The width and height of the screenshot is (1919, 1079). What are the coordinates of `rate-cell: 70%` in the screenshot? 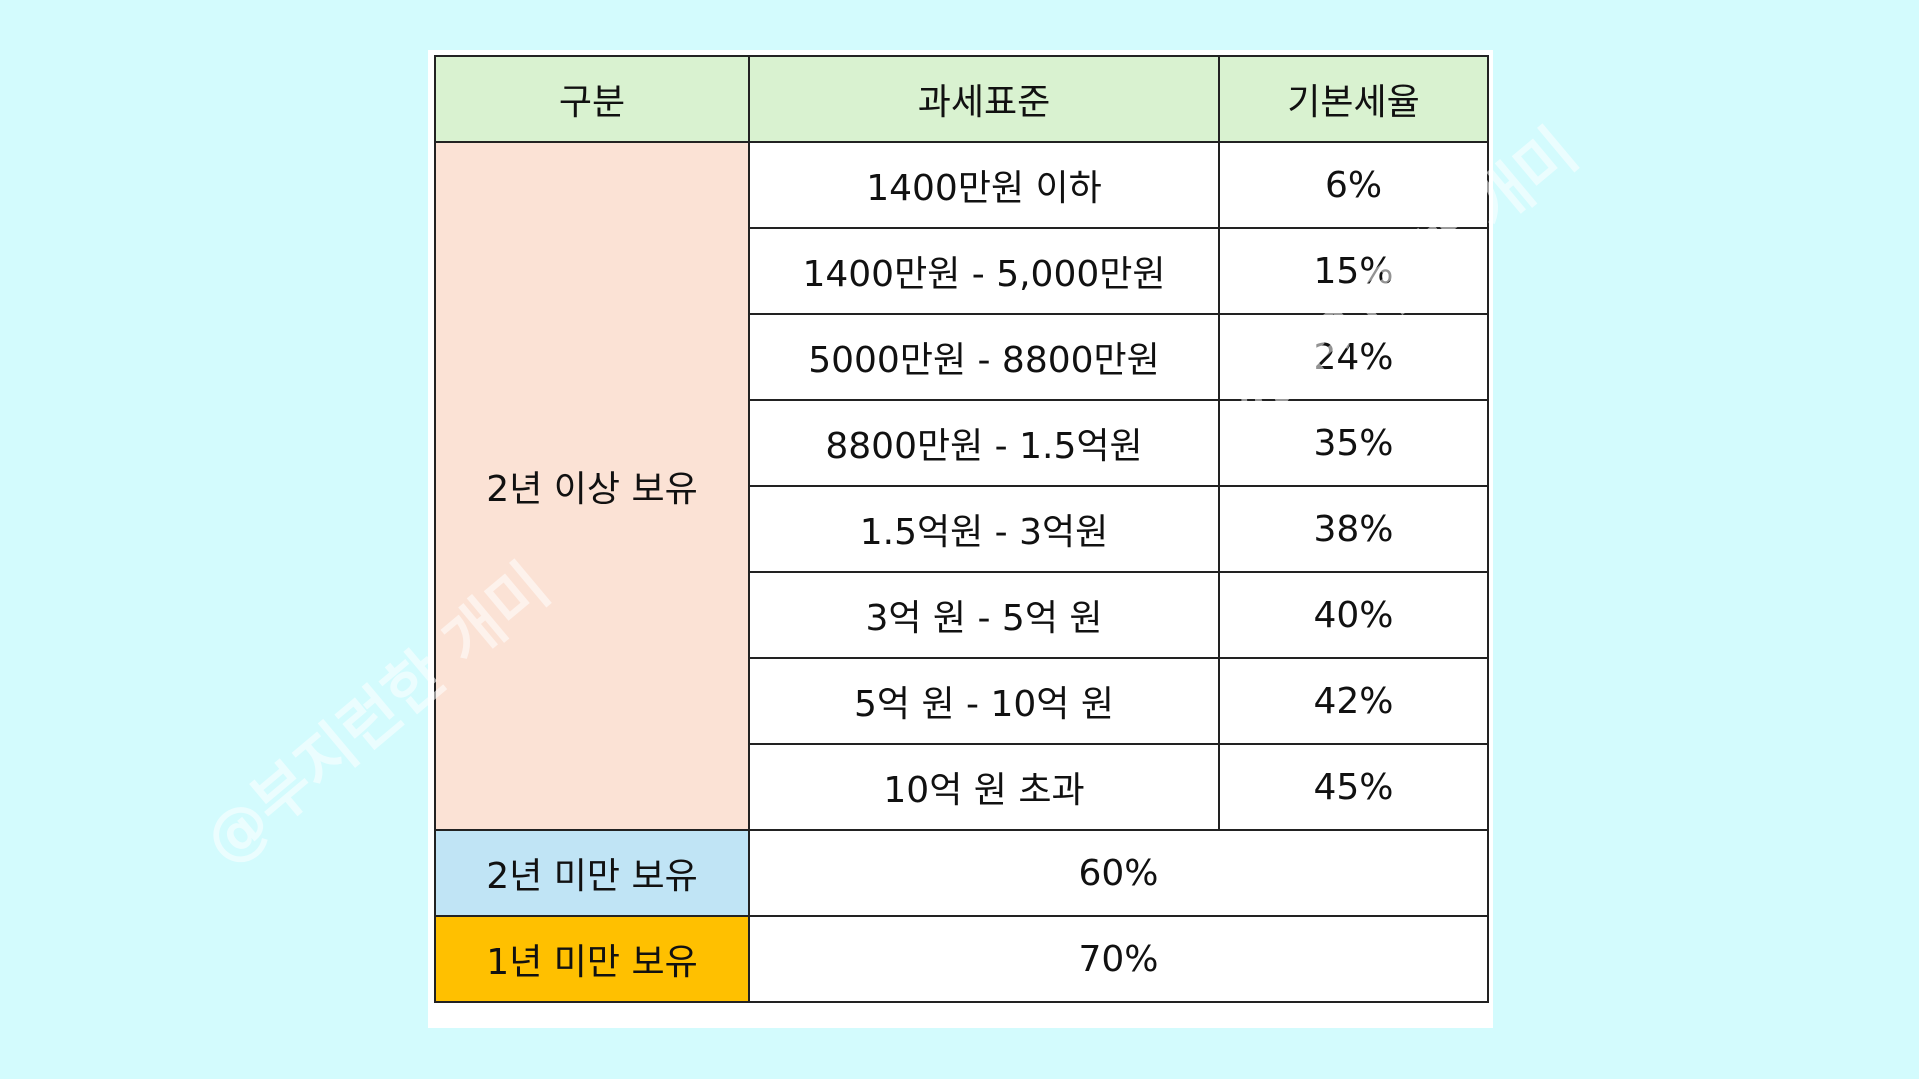 It's located at (1118, 959).